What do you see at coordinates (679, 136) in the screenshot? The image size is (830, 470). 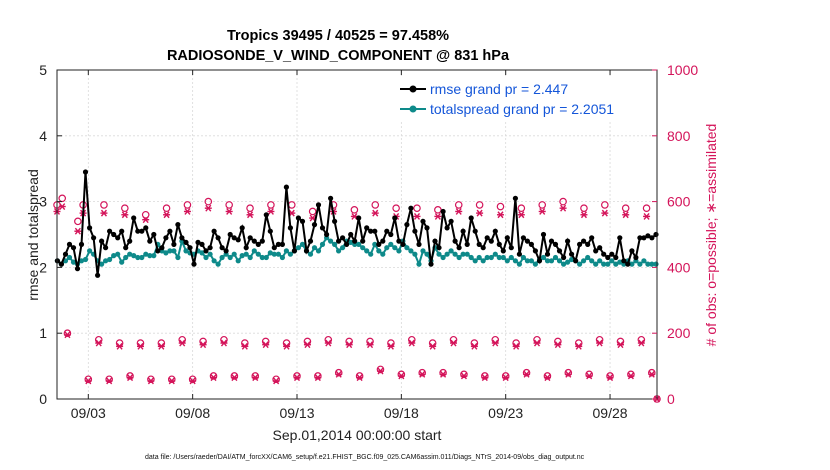 I see `y-right-tick-label: 800` at bounding box center [679, 136].